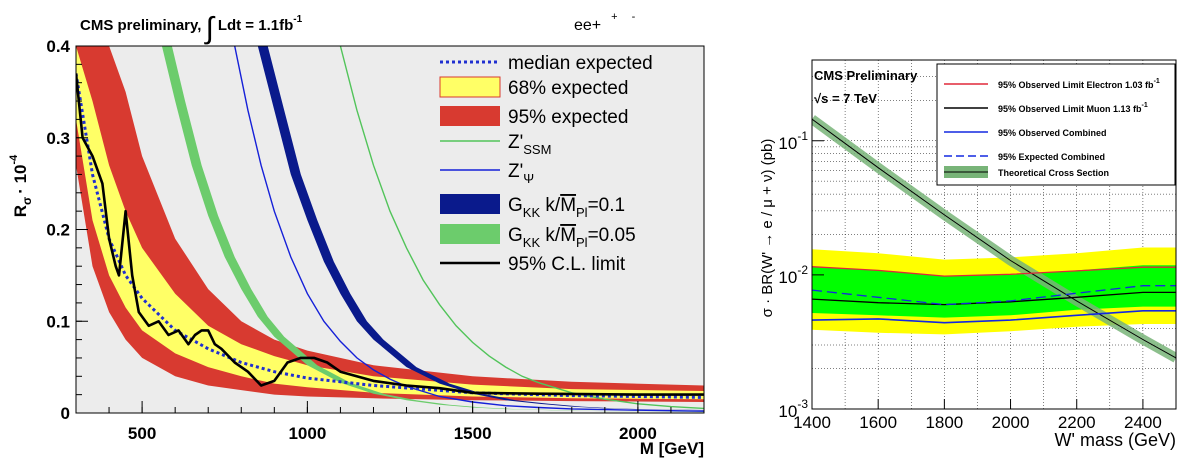  I want to click on right-legend-entry-obs_comb: 95% Observed Combined, so click(1025, 133).